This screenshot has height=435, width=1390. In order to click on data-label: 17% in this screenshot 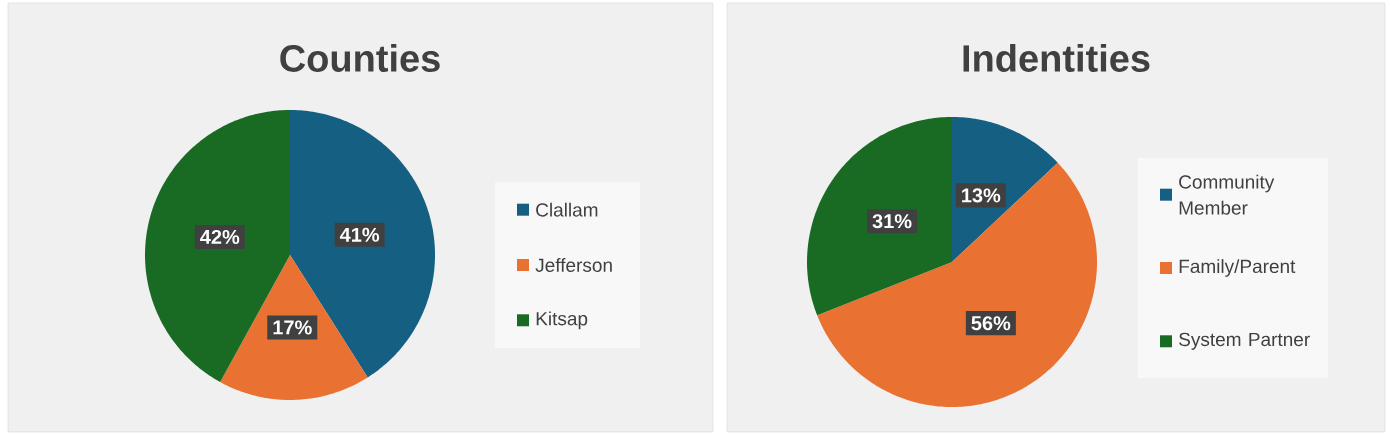, I will do `click(292, 327)`.